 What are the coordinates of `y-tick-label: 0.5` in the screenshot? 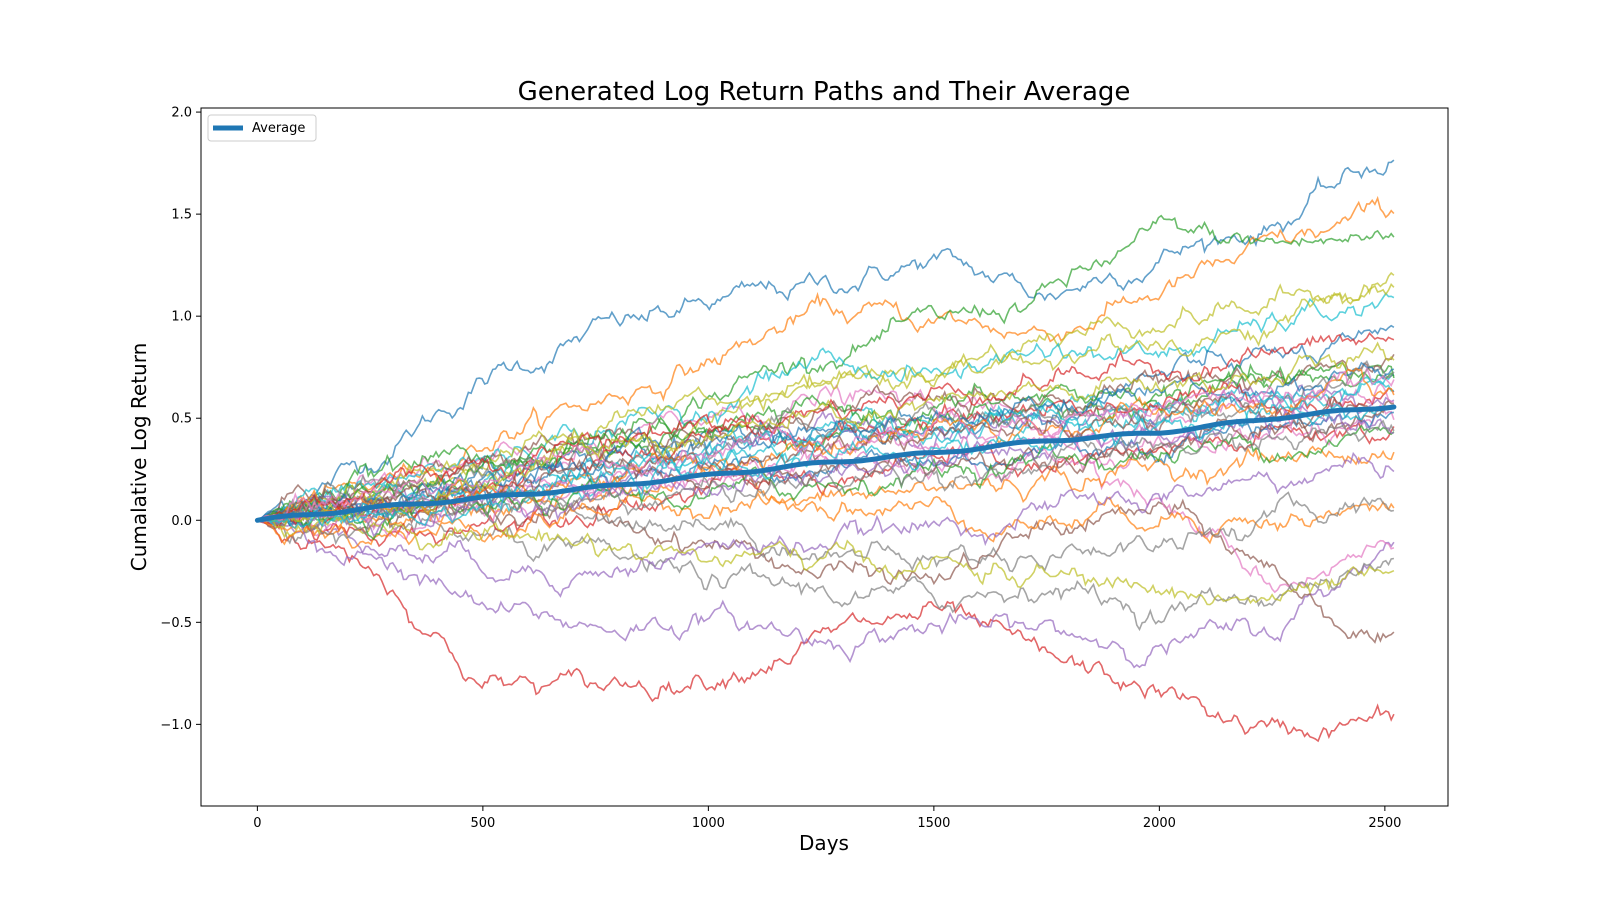 It's located at (181, 419).